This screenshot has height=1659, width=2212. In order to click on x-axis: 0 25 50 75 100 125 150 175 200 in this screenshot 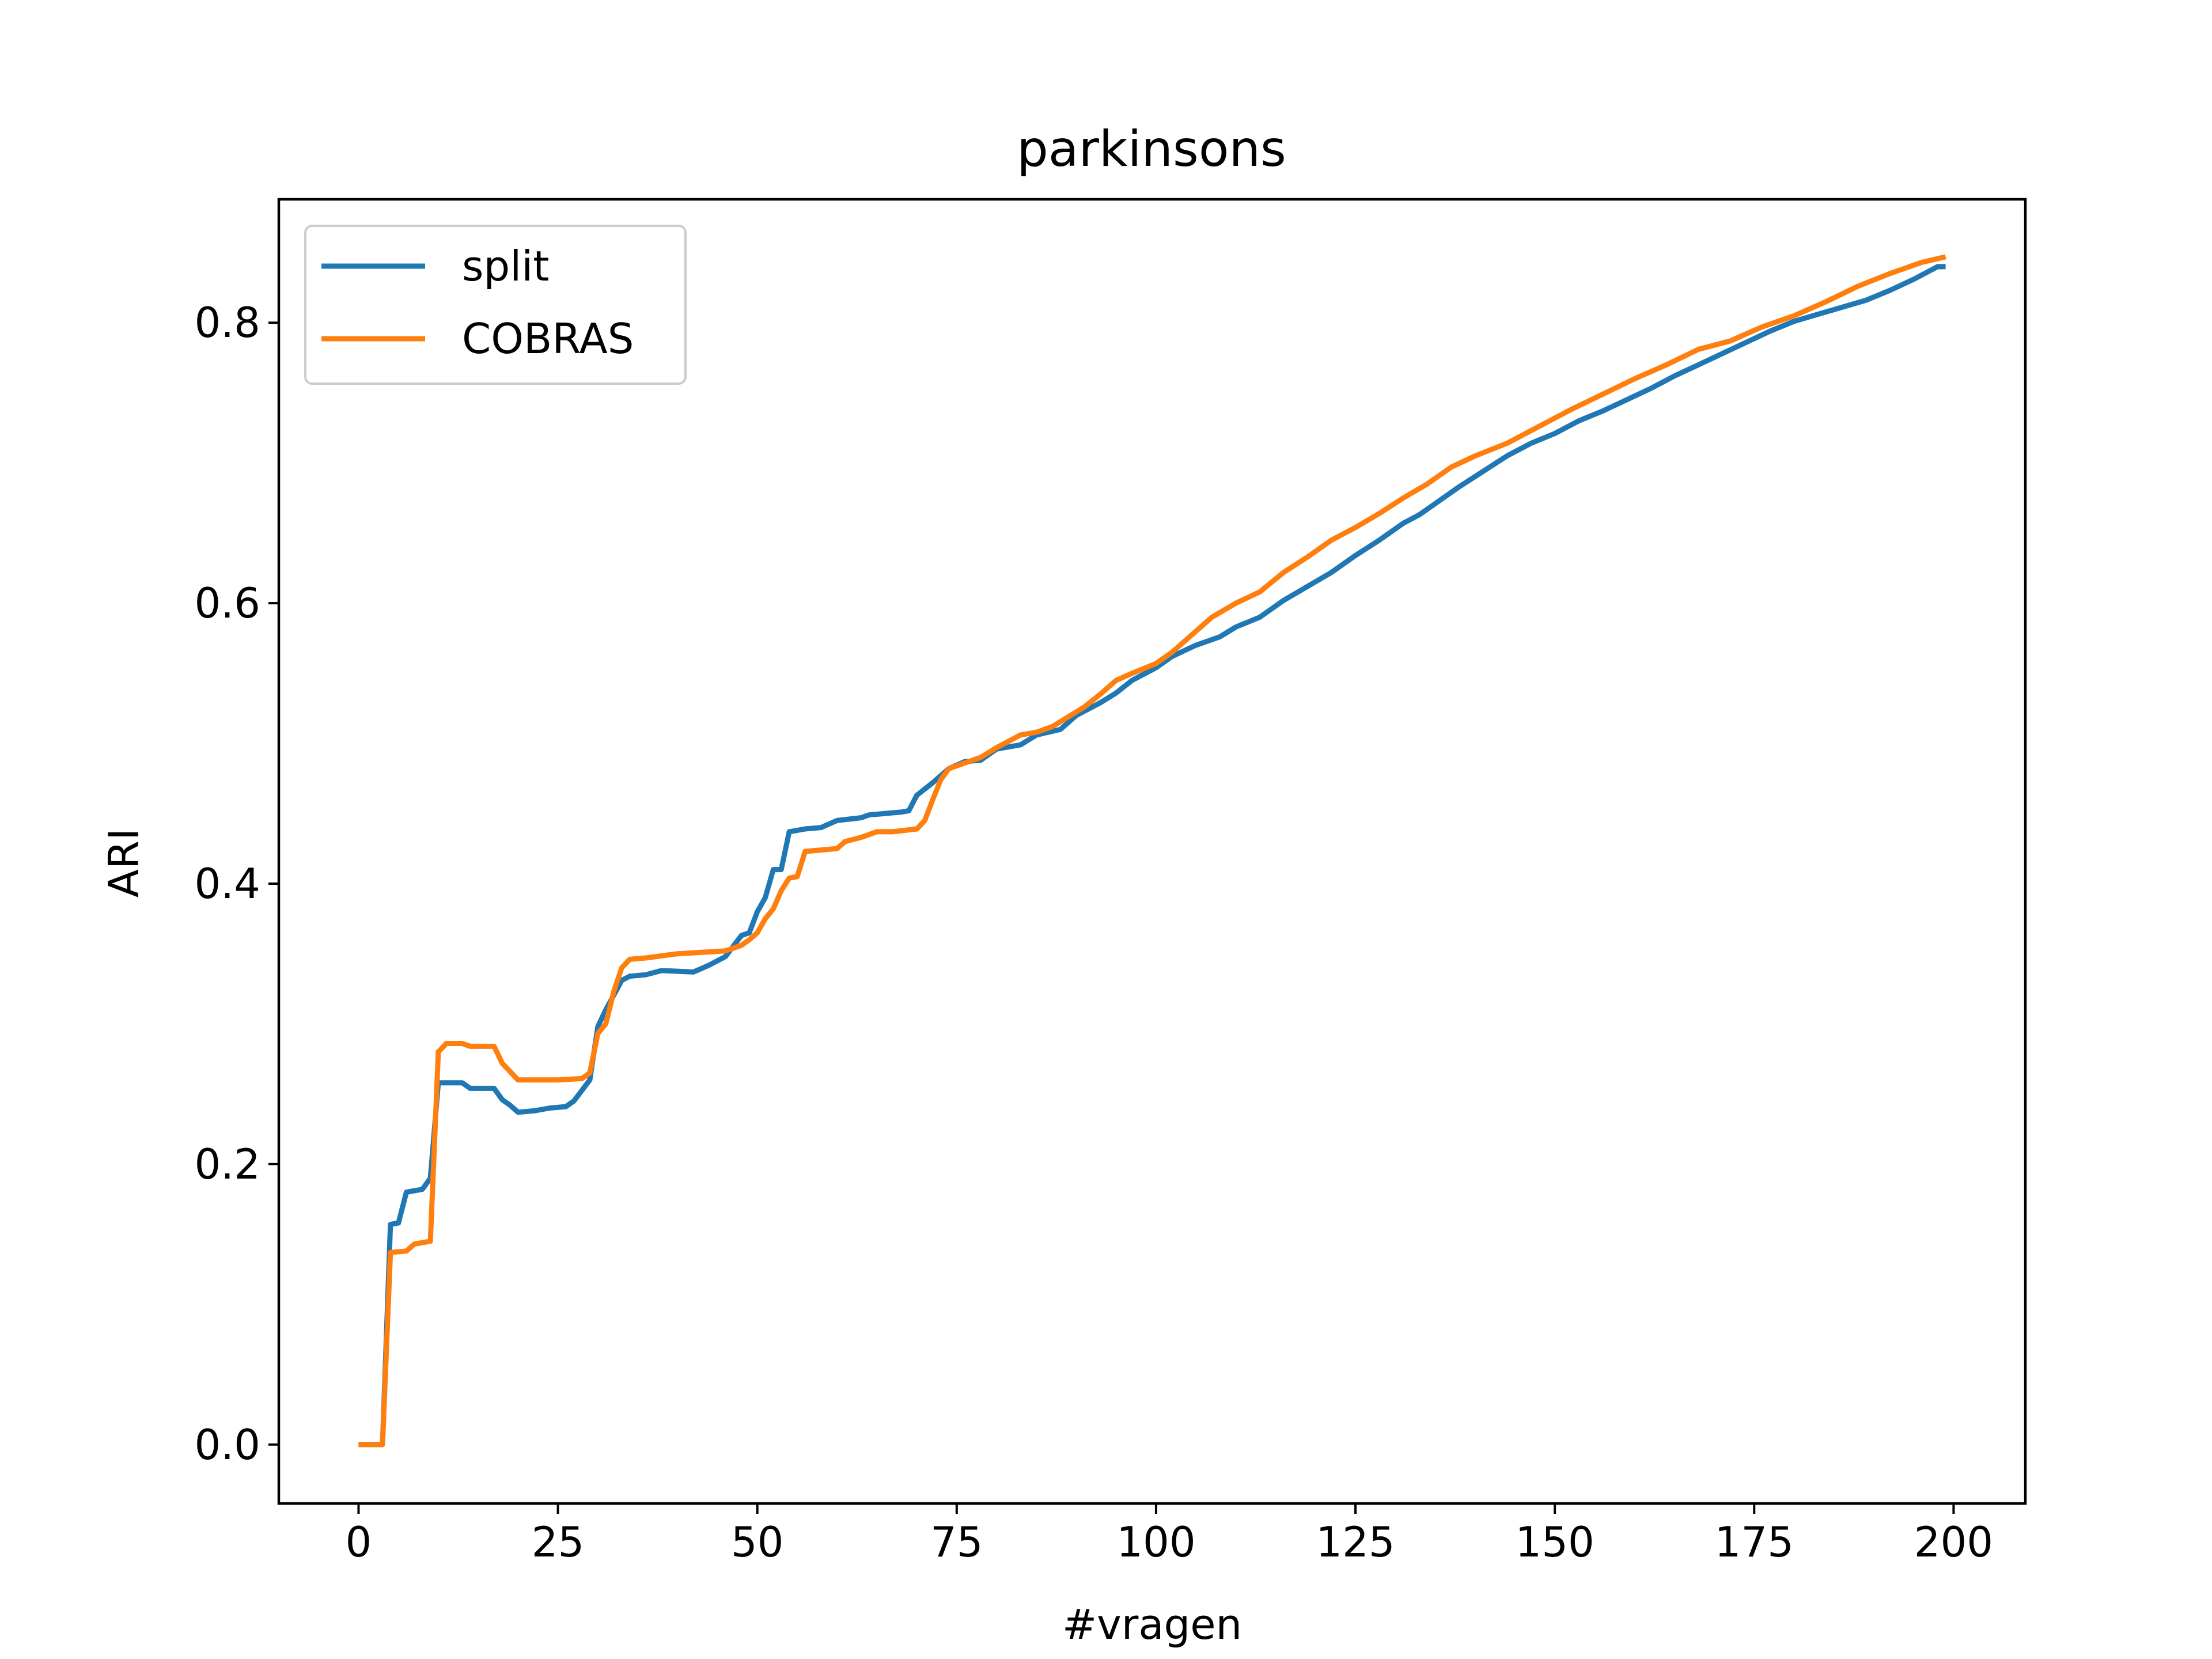, I will do `click(1169, 1534)`.